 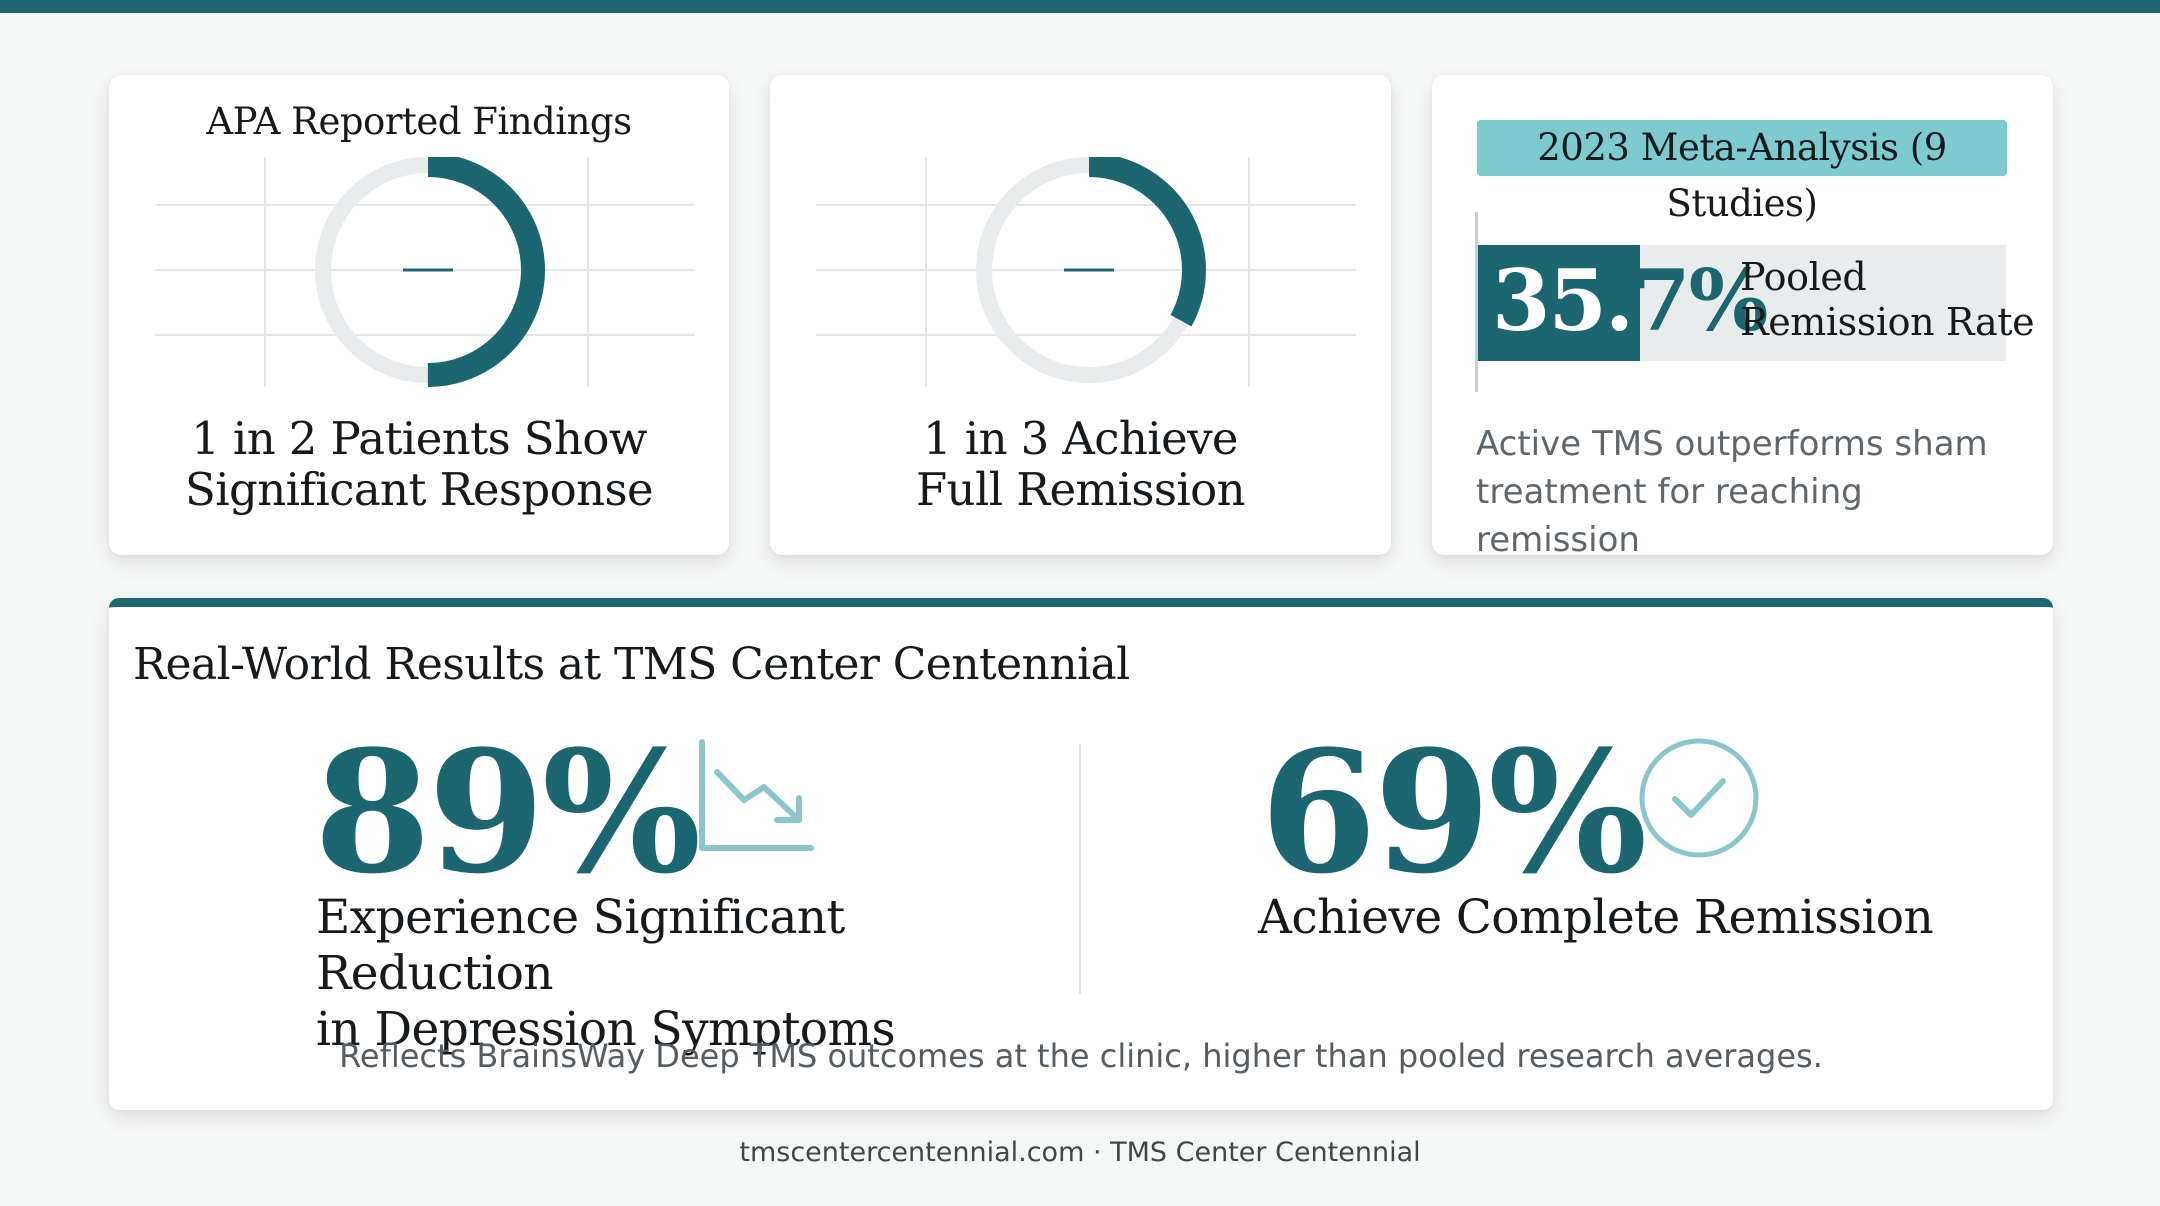 What do you see at coordinates (1803, 277) in the screenshot?
I see `label-line: Pooled` at bounding box center [1803, 277].